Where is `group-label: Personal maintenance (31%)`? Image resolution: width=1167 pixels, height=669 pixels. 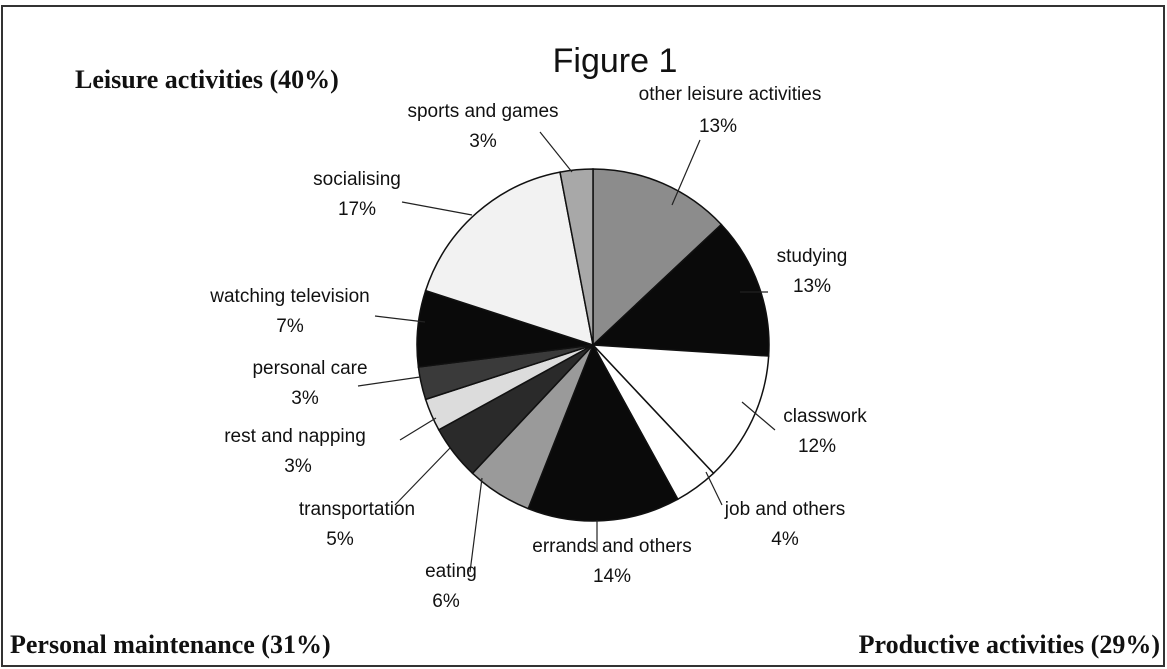 group-label: Personal maintenance (31%) is located at coordinates (170, 644).